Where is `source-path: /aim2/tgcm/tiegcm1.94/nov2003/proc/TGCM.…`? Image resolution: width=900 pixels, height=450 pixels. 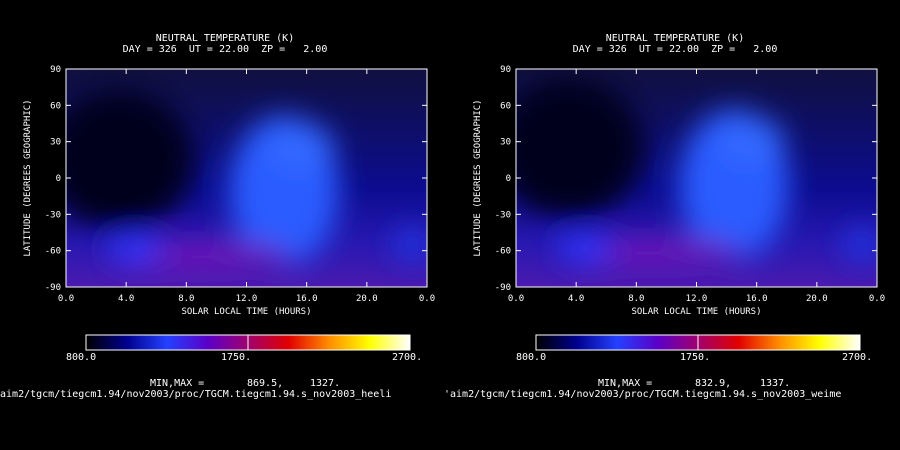
source-path: /aim2/tgcm/tiegcm1.94/nov2003/proc/TGCM.… is located at coordinates (196, 394).